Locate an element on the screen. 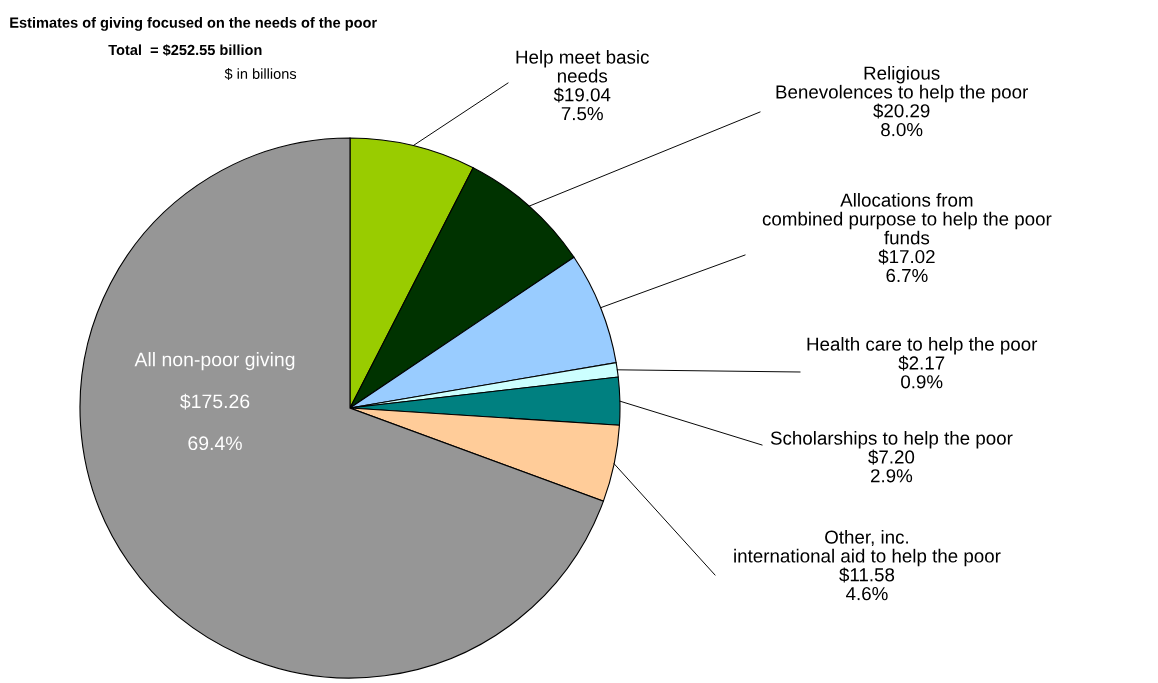 The height and width of the screenshot is (683, 1158). chart-subtitle: Total = $252.55 billion is located at coordinates (185, 50).